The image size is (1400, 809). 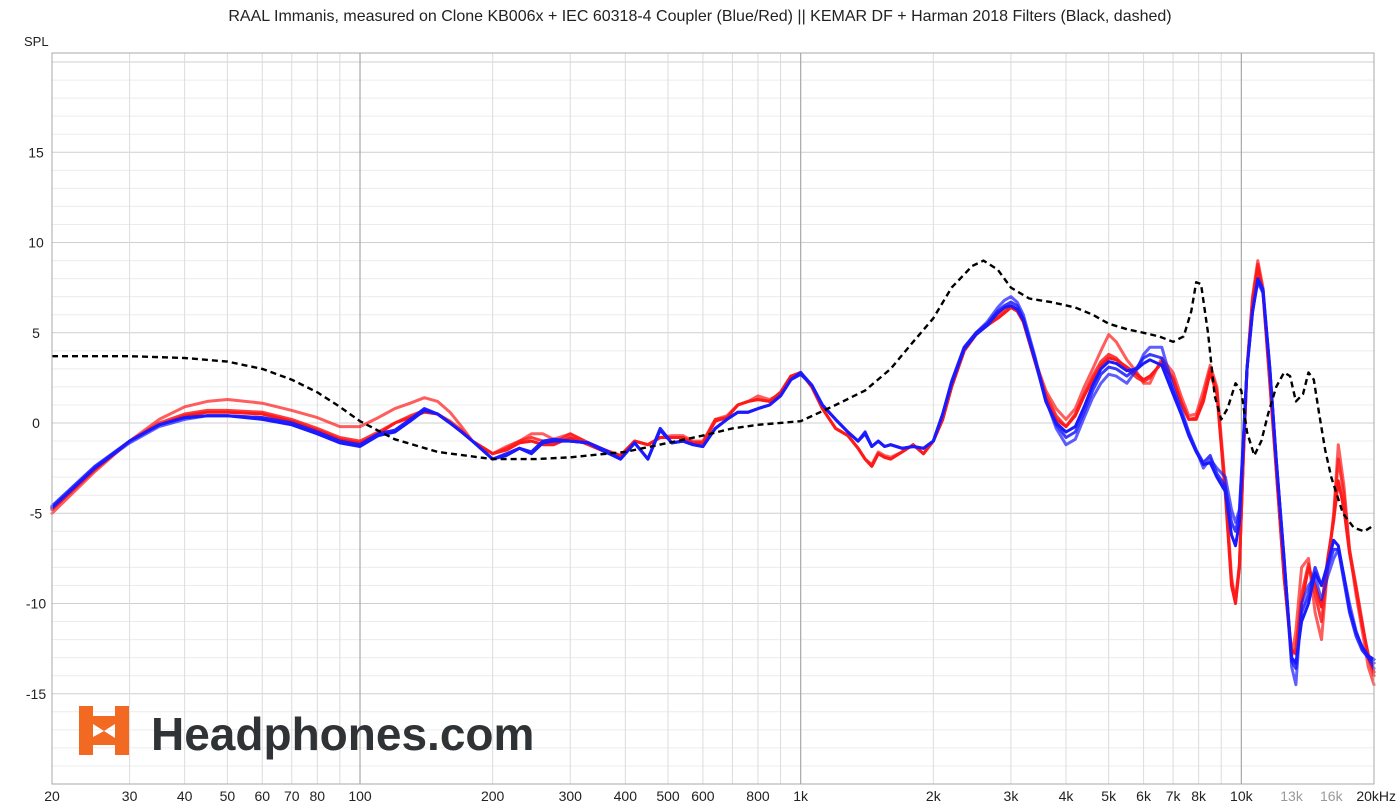 I want to click on x-tick-label: 200, so click(x=493, y=796).